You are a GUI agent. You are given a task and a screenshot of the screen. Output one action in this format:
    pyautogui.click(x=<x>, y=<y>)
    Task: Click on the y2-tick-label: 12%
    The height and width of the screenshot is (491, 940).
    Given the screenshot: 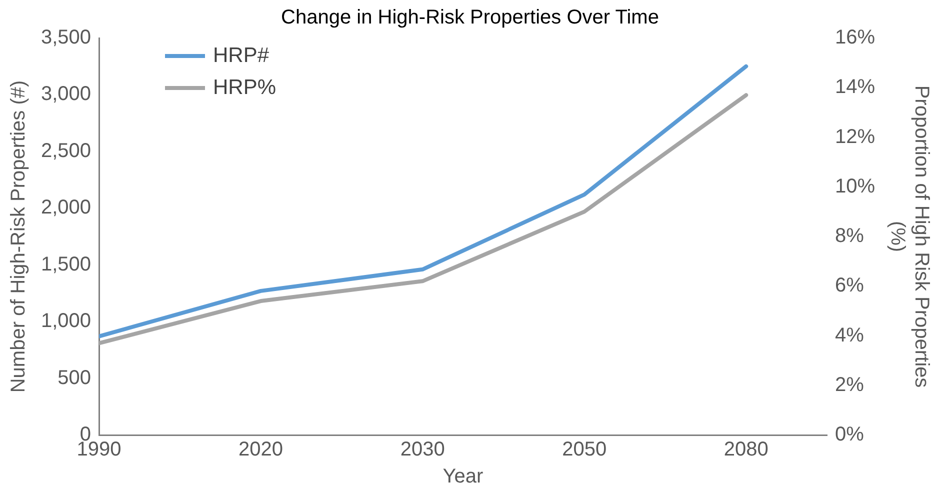 What is the action you would take?
    pyautogui.click(x=855, y=137)
    